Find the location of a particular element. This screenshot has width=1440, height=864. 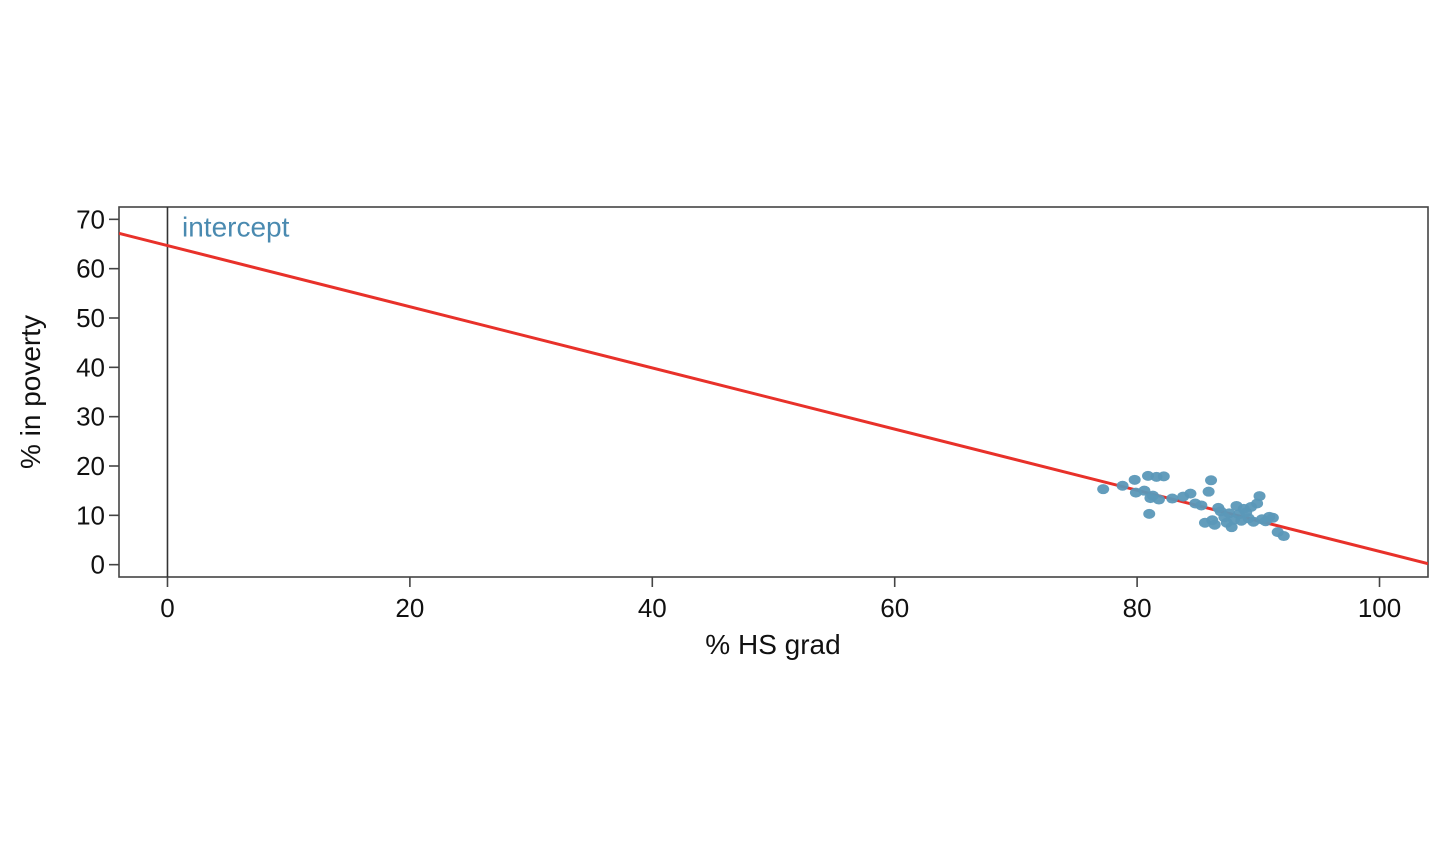

y-tick-label: 50 is located at coordinates (90, 318).